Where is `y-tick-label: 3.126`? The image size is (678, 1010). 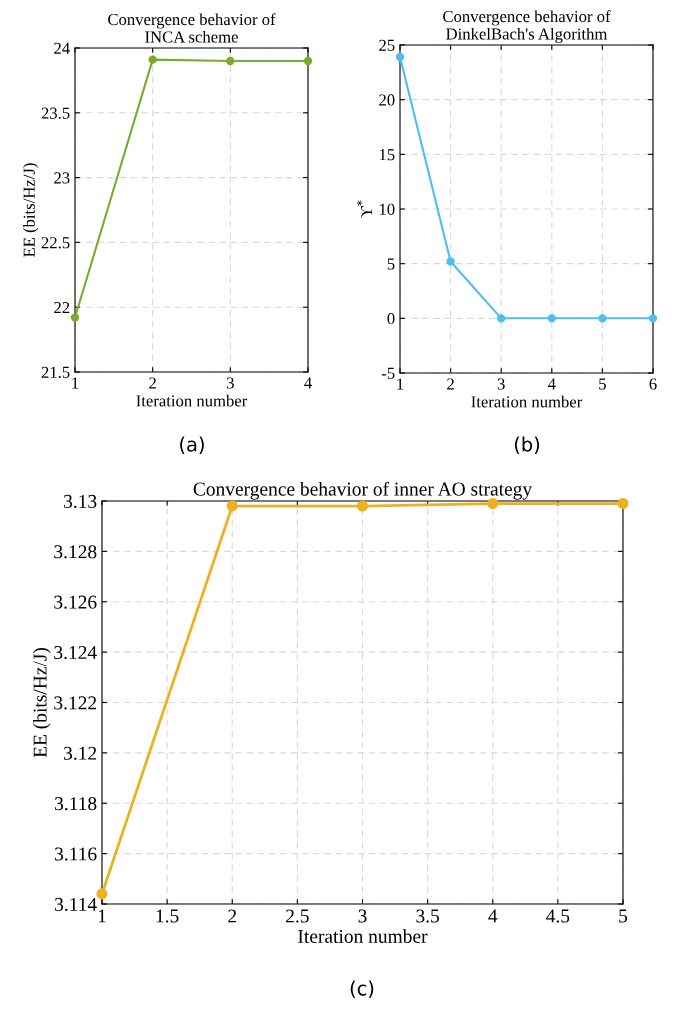 y-tick-label: 3.126 is located at coordinates (75, 602).